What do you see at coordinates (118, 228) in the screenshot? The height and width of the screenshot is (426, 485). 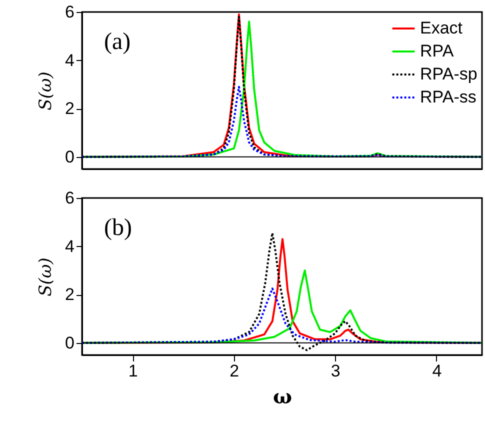 I see `annotation: (b)` at bounding box center [118, 228].